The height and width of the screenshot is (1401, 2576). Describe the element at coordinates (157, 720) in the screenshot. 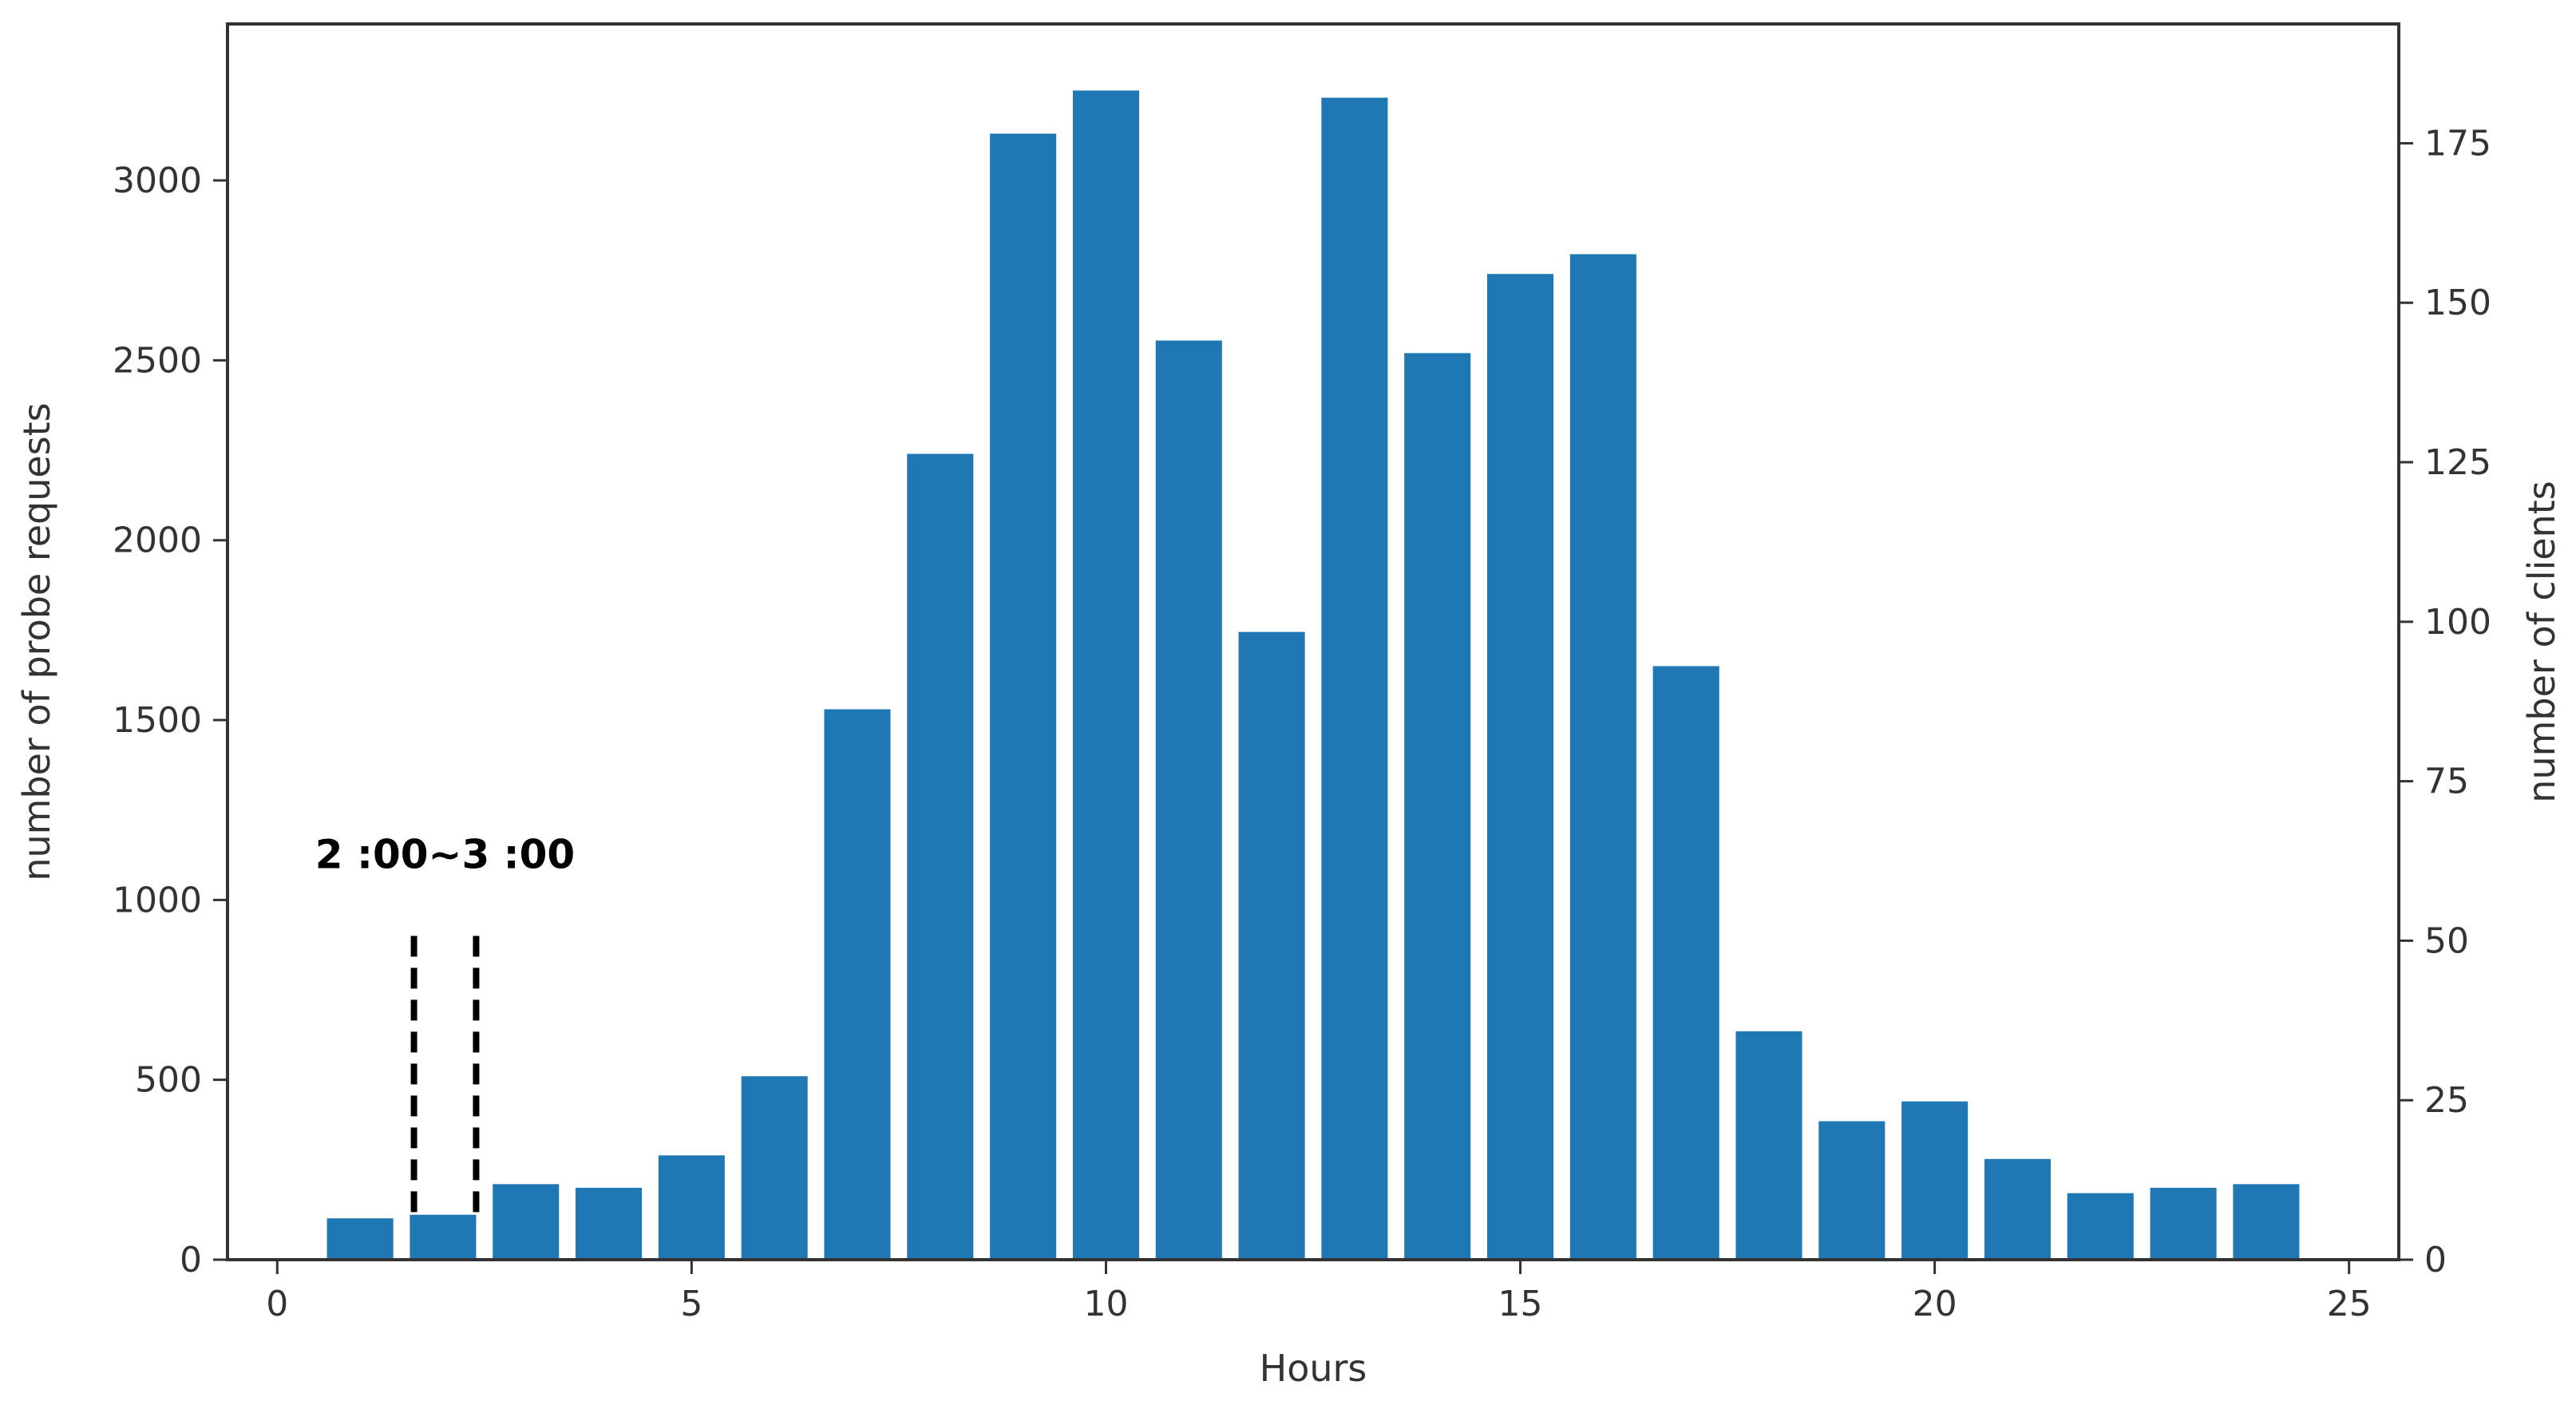

I see `y-tick-label: 1500` at that location.